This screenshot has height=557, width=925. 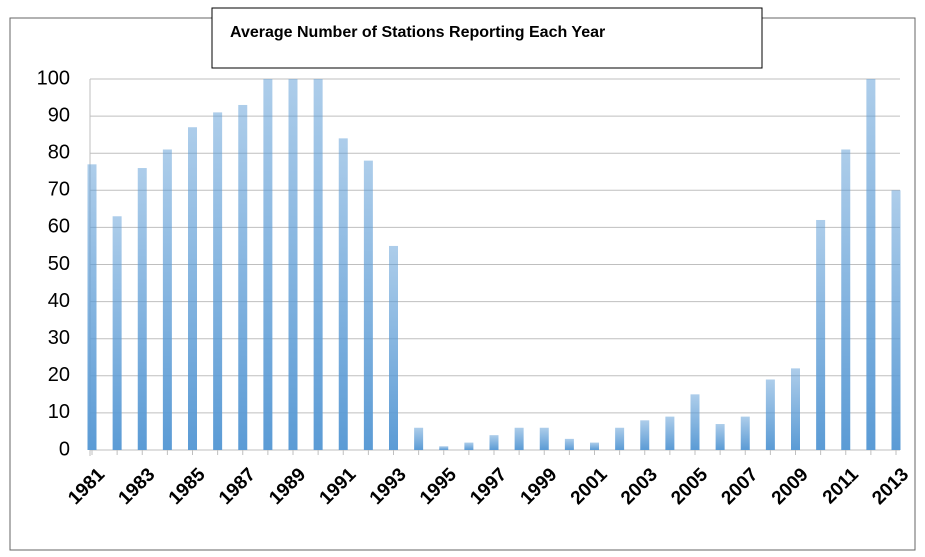 I want to click on y-tick-label: 90, so click(x=59, y=115).